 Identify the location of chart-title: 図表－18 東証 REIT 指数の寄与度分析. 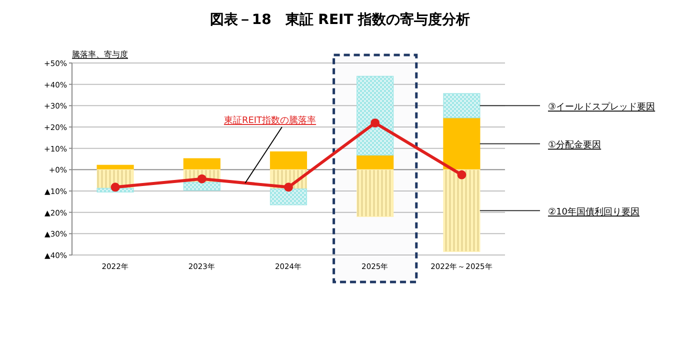
(340, 19).